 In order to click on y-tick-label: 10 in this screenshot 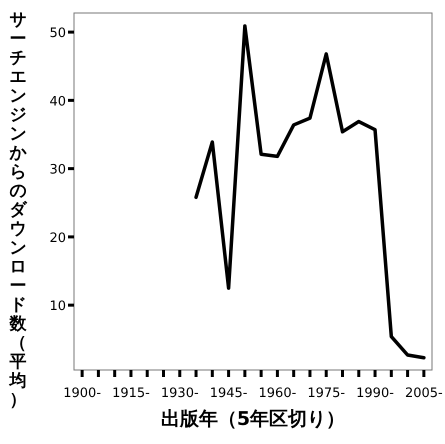, I will do `click(57, 306)`.